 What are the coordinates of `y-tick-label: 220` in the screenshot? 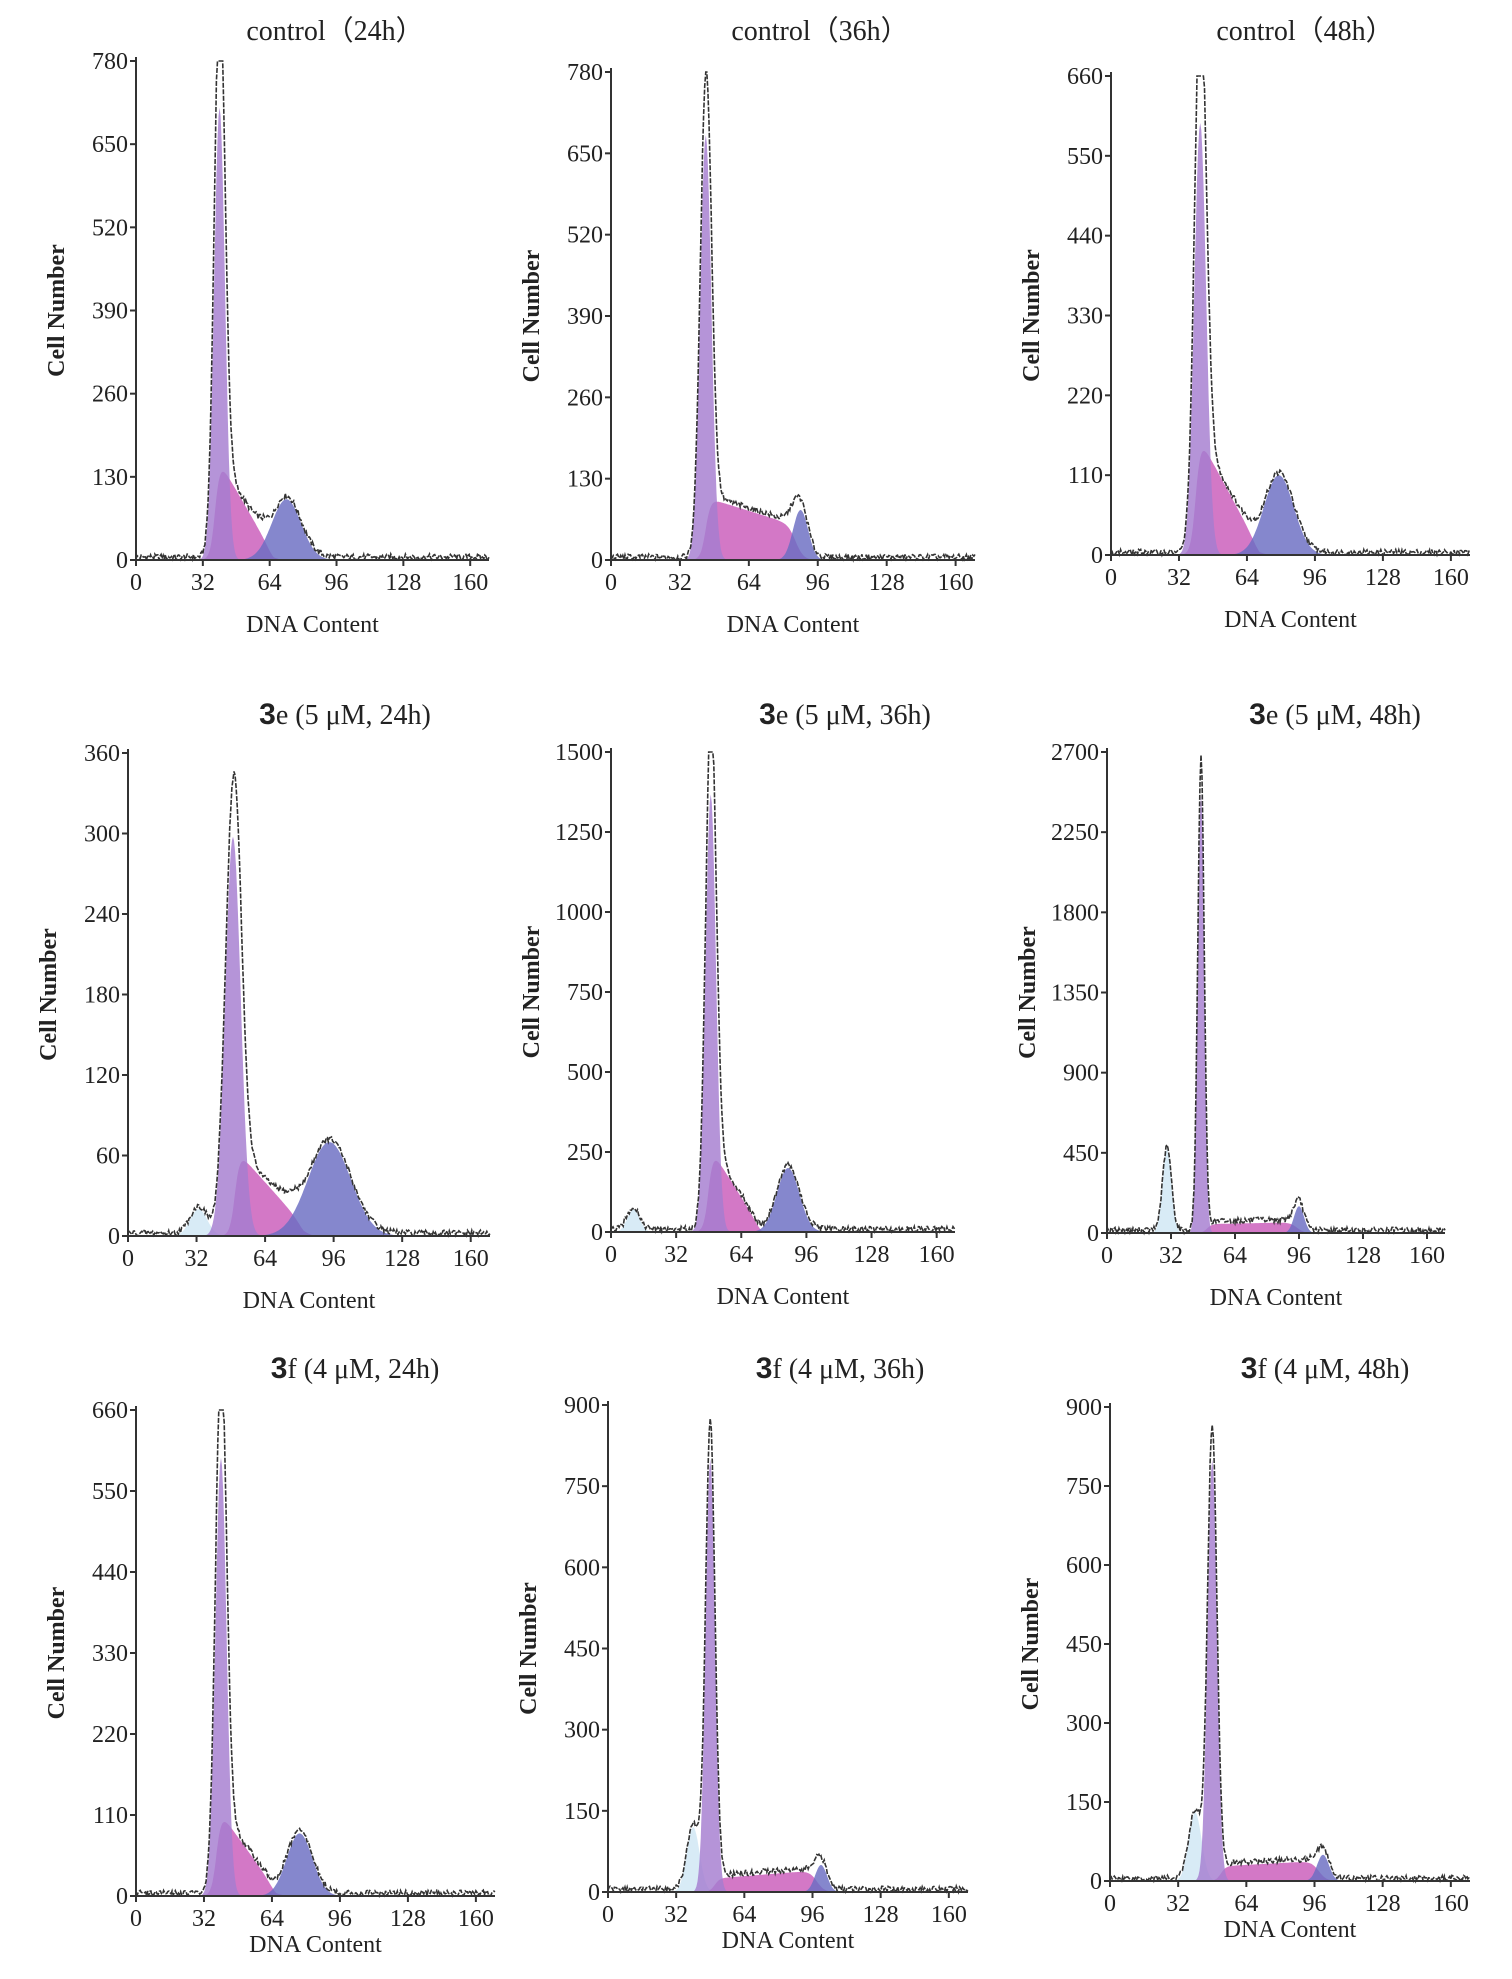 It's located at (1085, 396).